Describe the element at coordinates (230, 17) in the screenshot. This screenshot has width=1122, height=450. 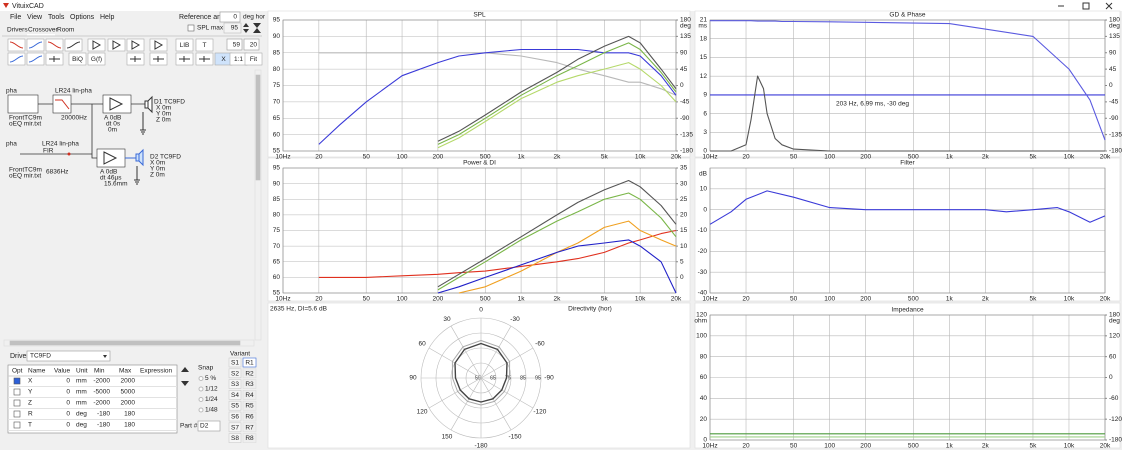
I see `reference-angle-input` at that location.